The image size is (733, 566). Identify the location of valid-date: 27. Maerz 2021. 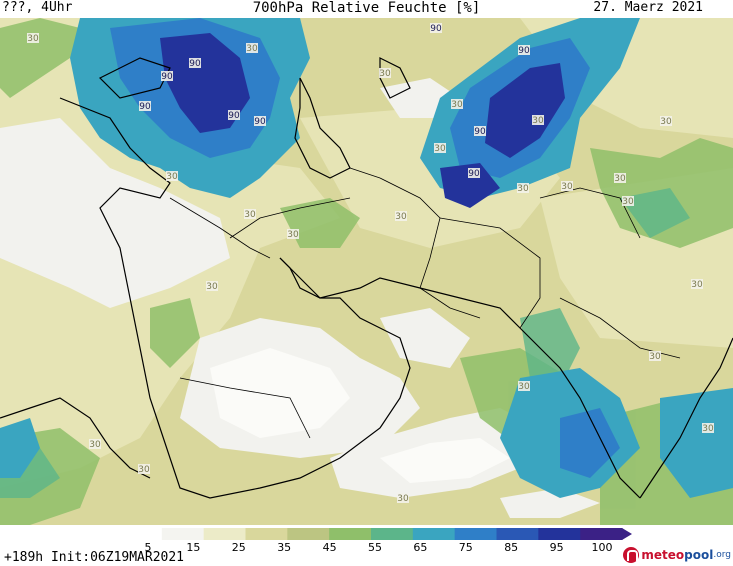
(648, 7).